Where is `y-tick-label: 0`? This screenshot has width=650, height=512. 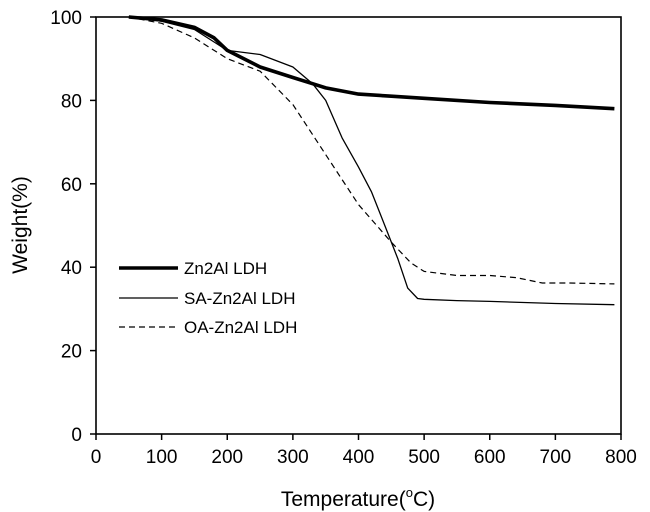
y-tick-label: 0 is located at coordinates (76, 435).